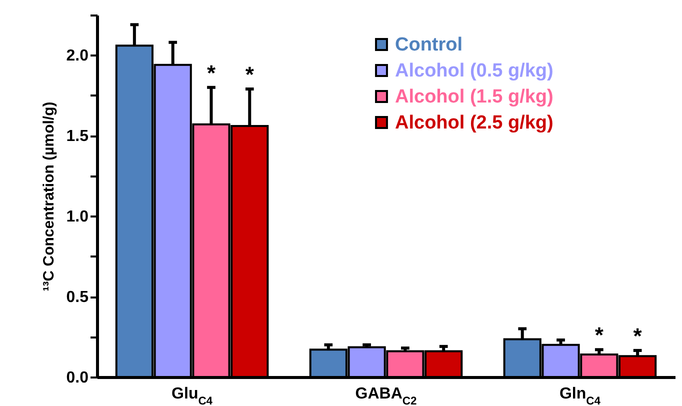 This screenshot has height=406, width=682. Describe the element at coordinates (77, 217) in the screenshot. I see `y-tick-label: 1.0` at that location.